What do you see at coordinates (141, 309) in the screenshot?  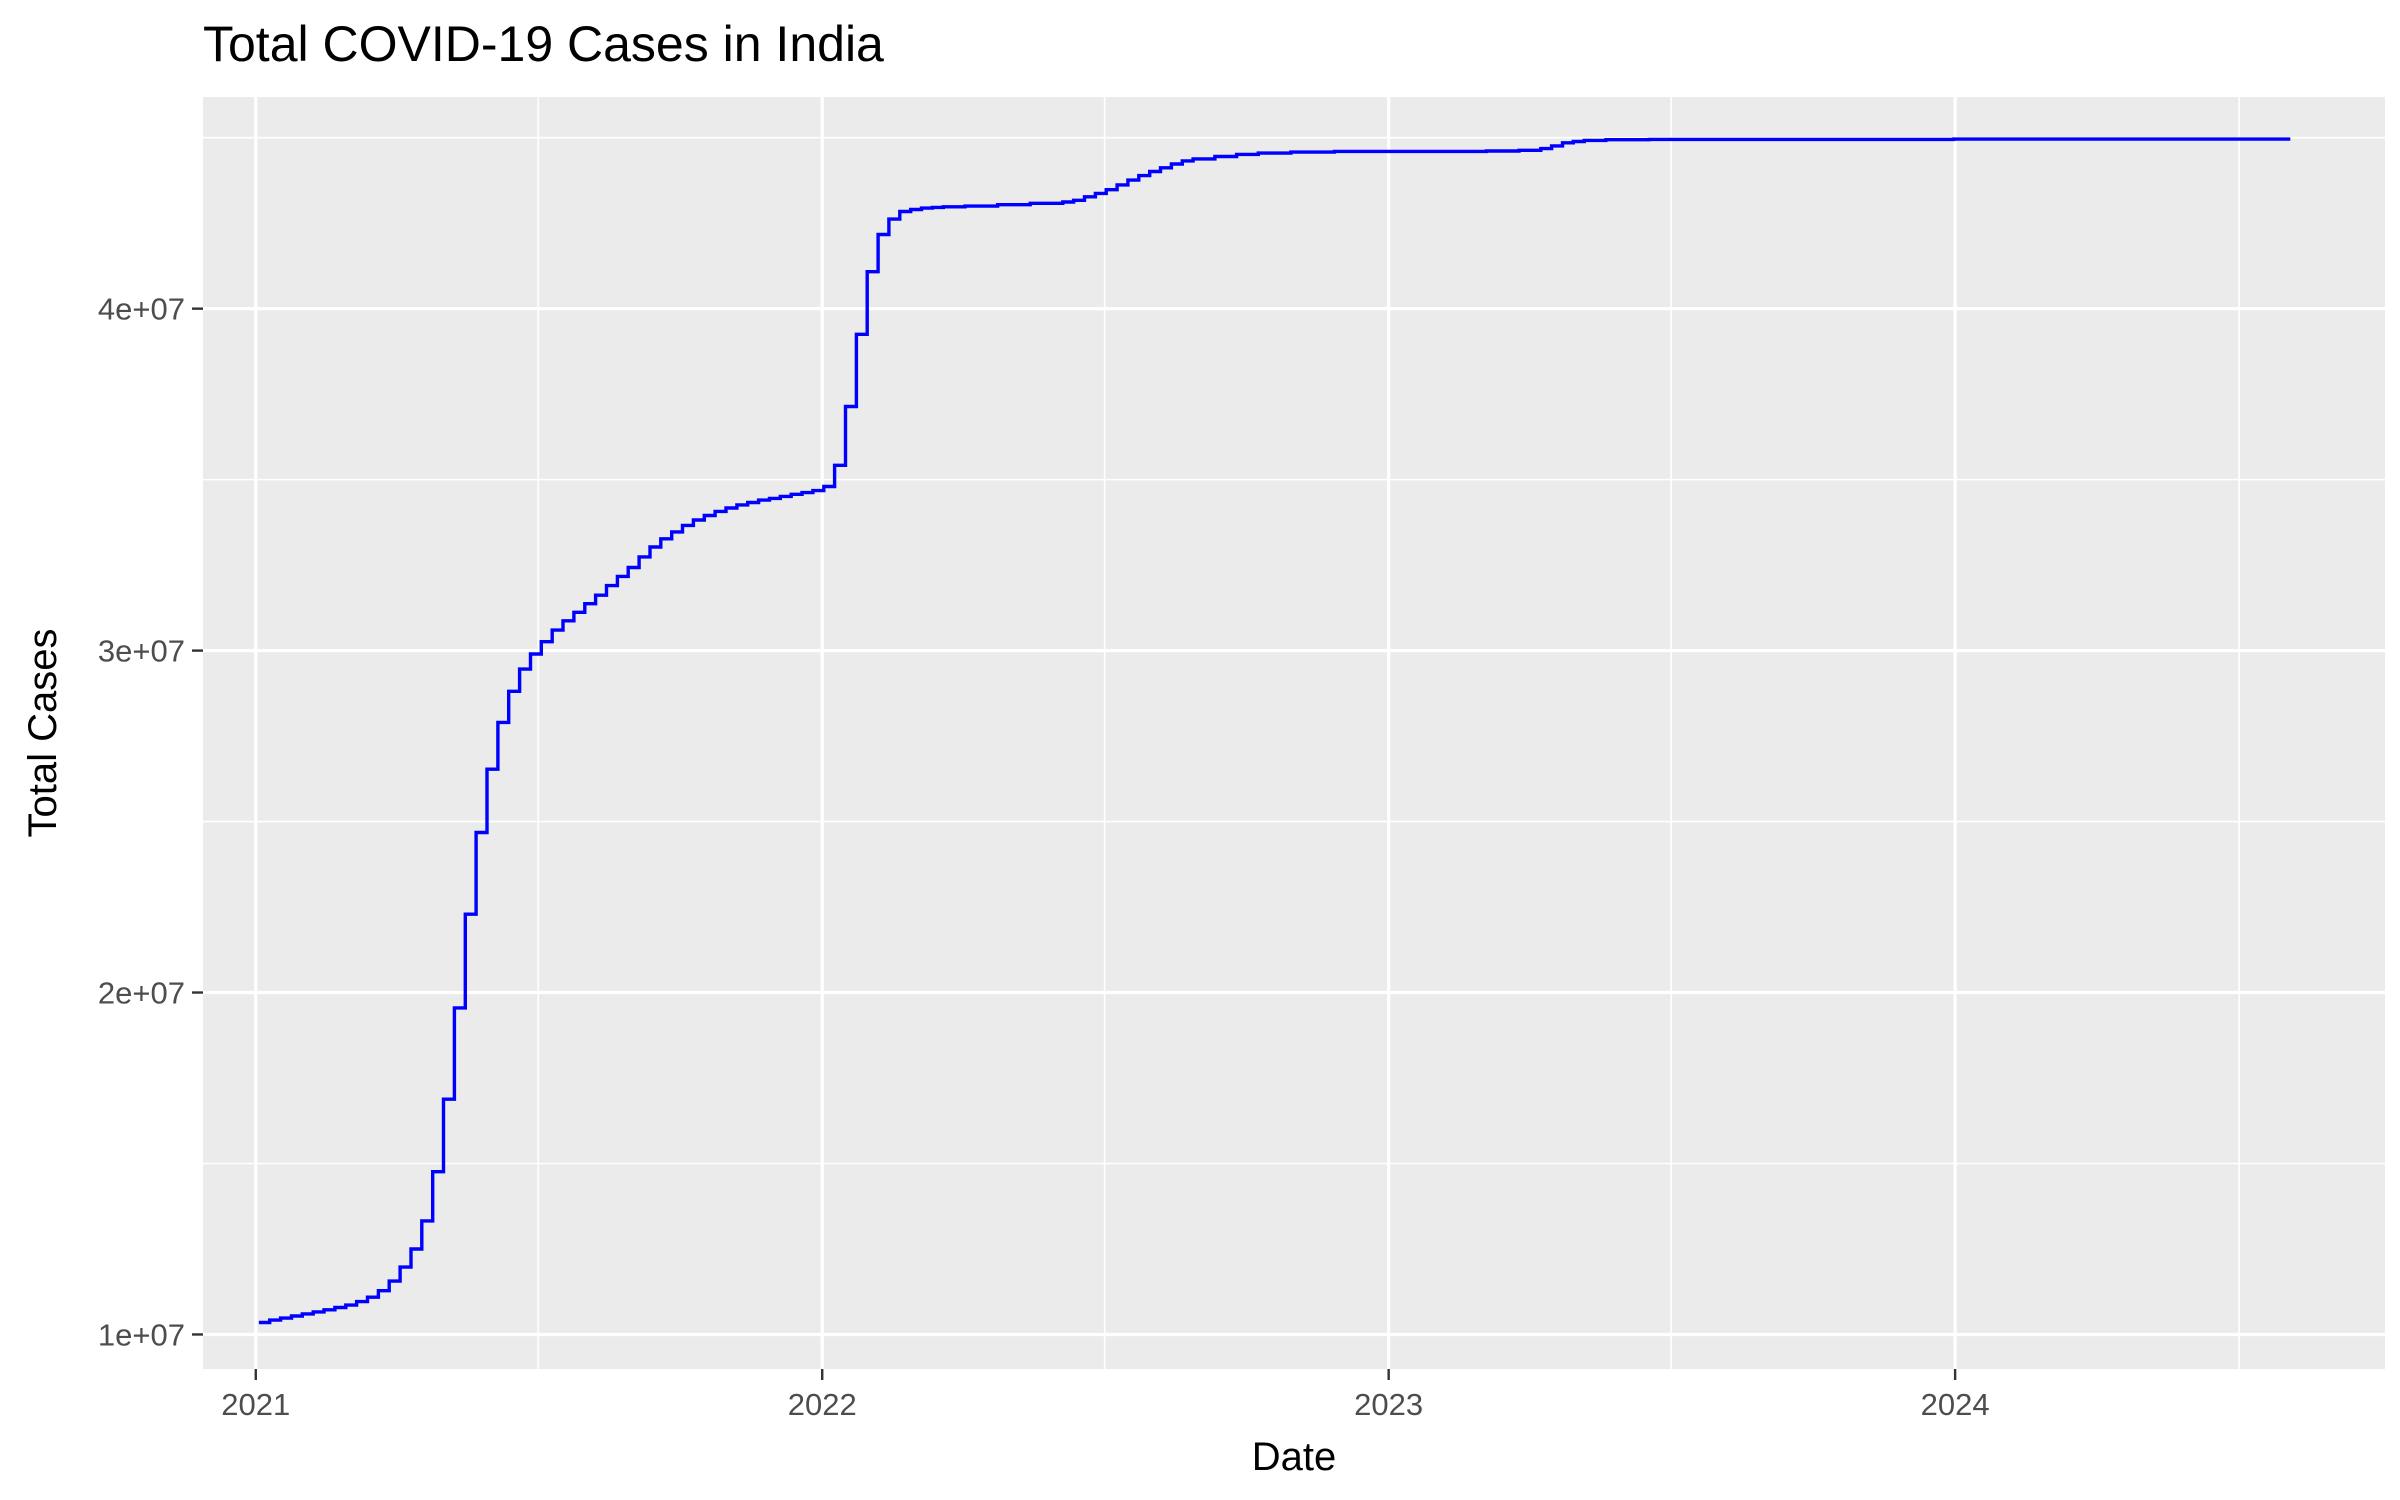 I see `y-tick-label-4e+07: 4e+07` at bounding box center [141, 309].